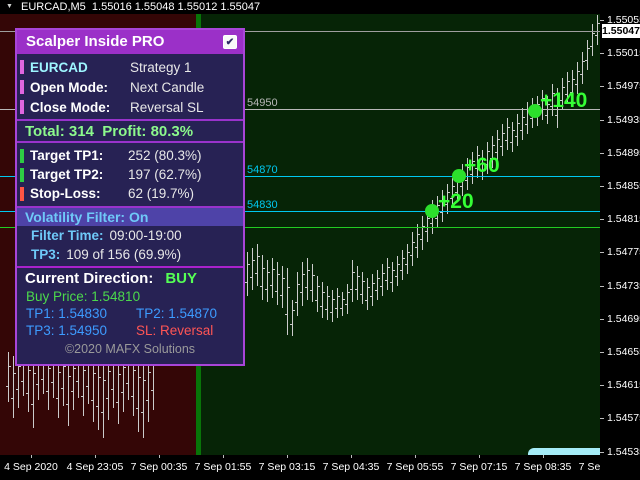 This screenshot has height=480, width=640. I want to click on current-direction-row: Current Direction: BUY, so click(130, 277).